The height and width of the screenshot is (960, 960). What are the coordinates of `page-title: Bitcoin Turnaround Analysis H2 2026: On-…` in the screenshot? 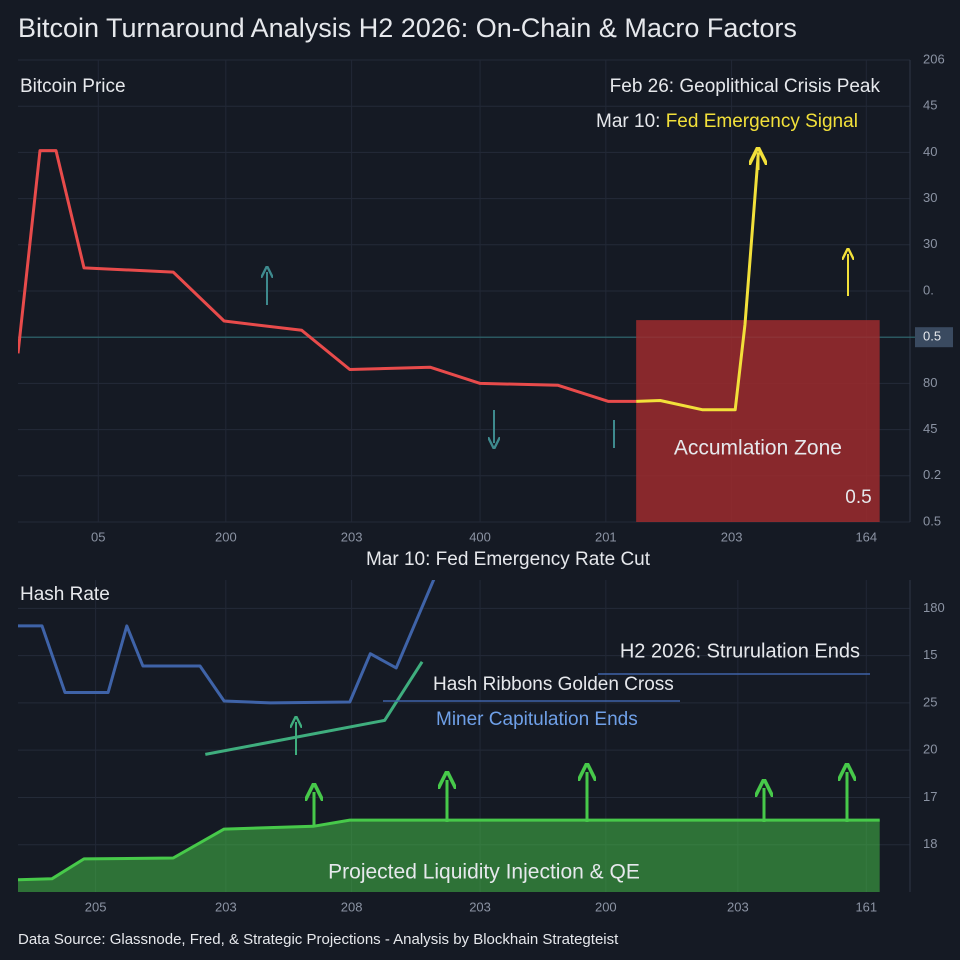 It's located at (407, 28).